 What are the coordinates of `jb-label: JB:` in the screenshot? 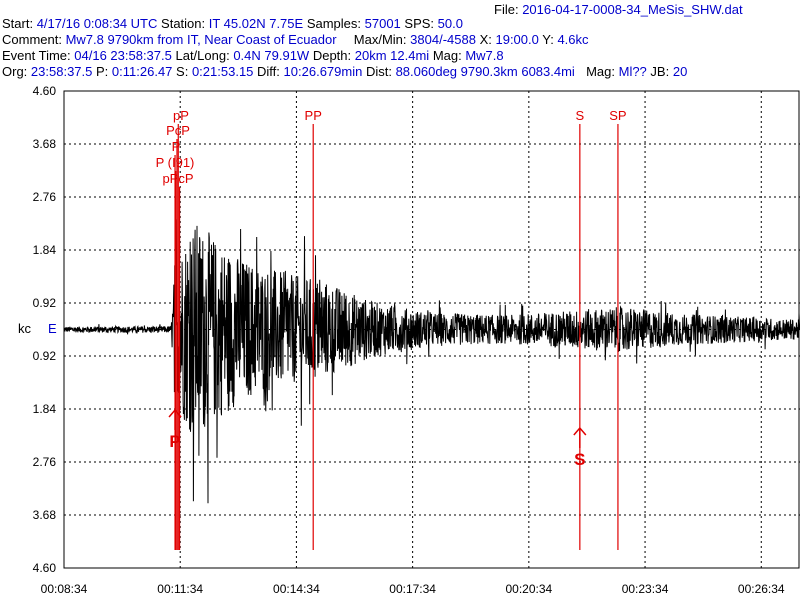 It's located at (660, 71).